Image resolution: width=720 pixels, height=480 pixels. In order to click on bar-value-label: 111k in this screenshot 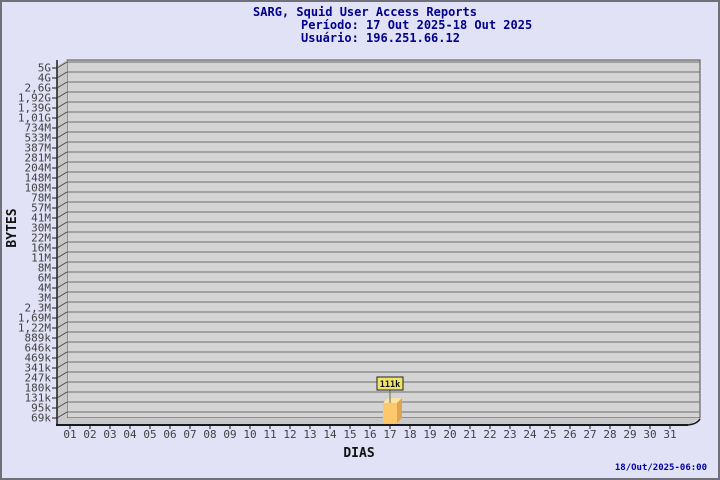, I will do `click(390, 385)`.